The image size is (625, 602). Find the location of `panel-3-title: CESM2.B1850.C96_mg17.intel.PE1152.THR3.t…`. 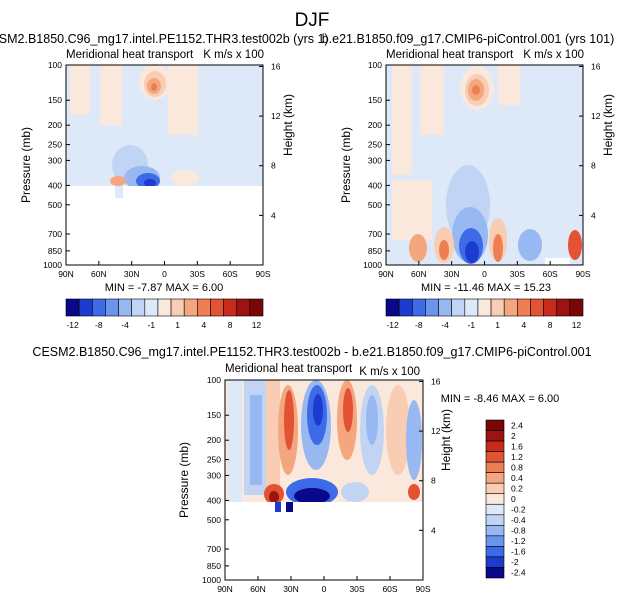

panel-3-title: CESM2.B1850.C96_mg17.intel.PE1152.THR3.t… is located at coordinates (311, 352).